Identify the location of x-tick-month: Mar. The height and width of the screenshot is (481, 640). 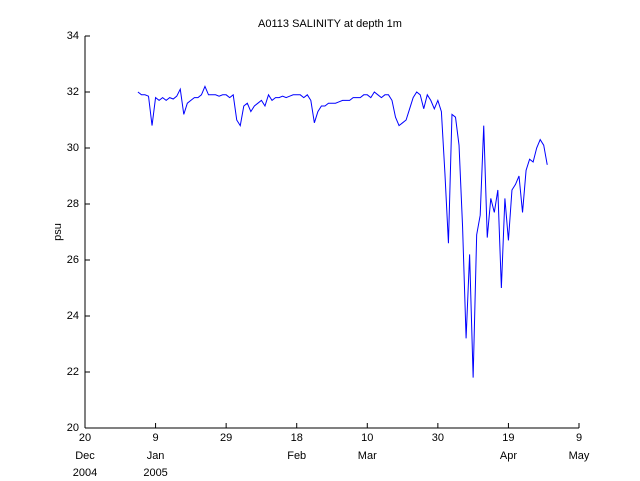
(367, 456).